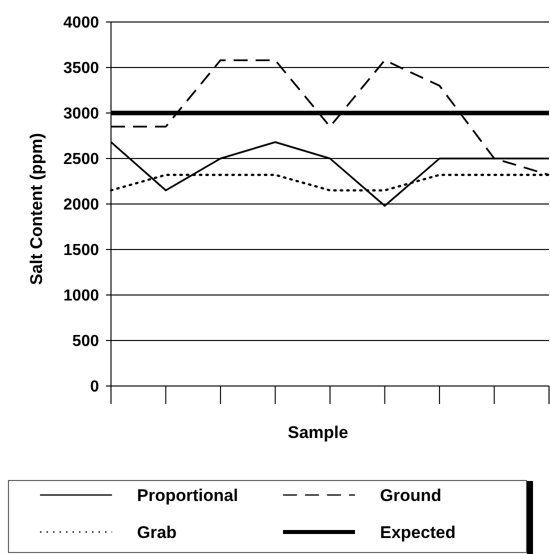 This screenshot has height=554, width=550. What do you see at coordinates (81, 205) in the screenshot?
I see `y-tick-label: 2000` at bounding box center [81, 205].